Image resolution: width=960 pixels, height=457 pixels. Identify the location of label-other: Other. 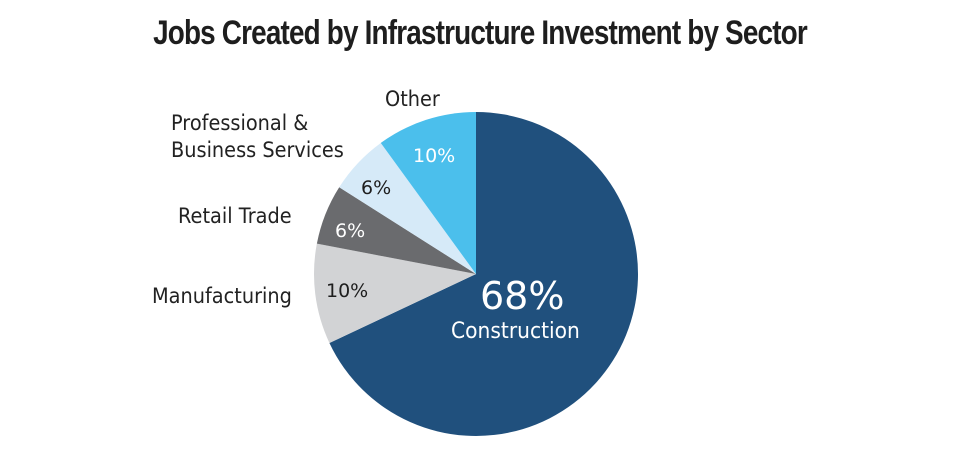
(412, 99).